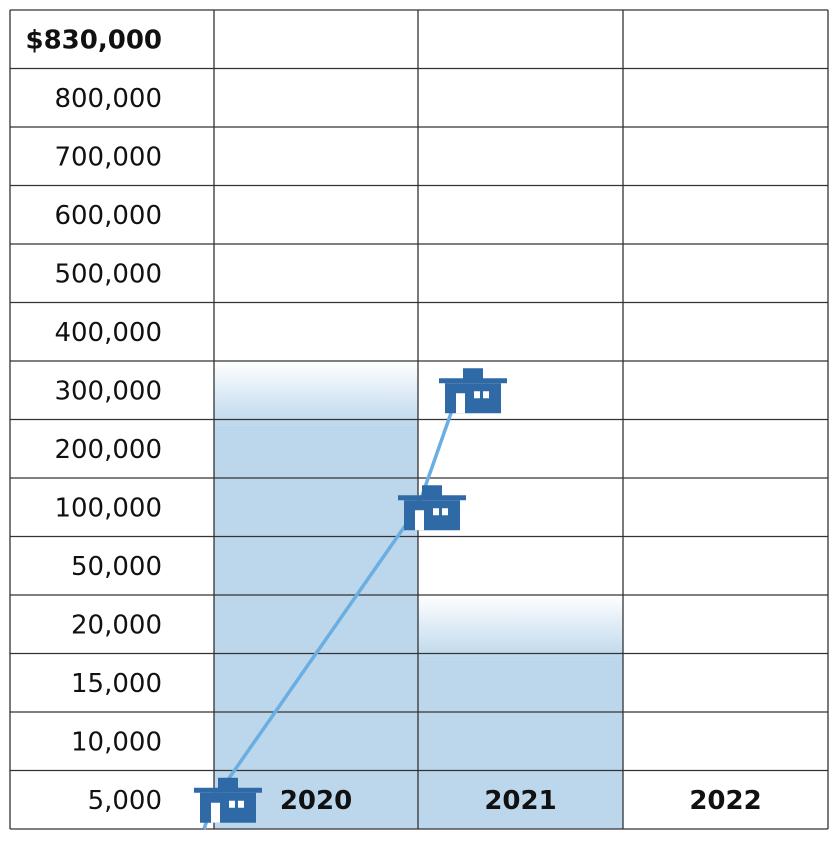  Describe the element at coordinates (108, 450) in the screenshot. I see `y-tick-label: 200,000` at that location.